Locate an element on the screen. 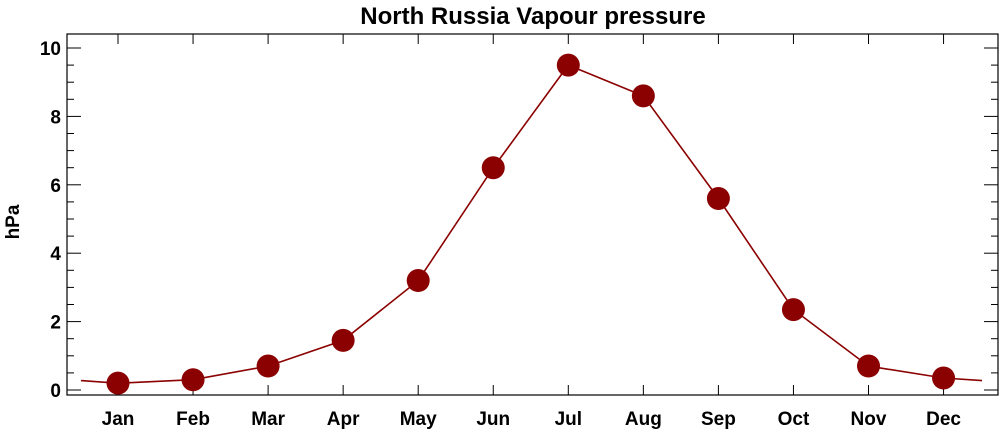  x-tick-label: Dec is located at coordinates (943, 419).